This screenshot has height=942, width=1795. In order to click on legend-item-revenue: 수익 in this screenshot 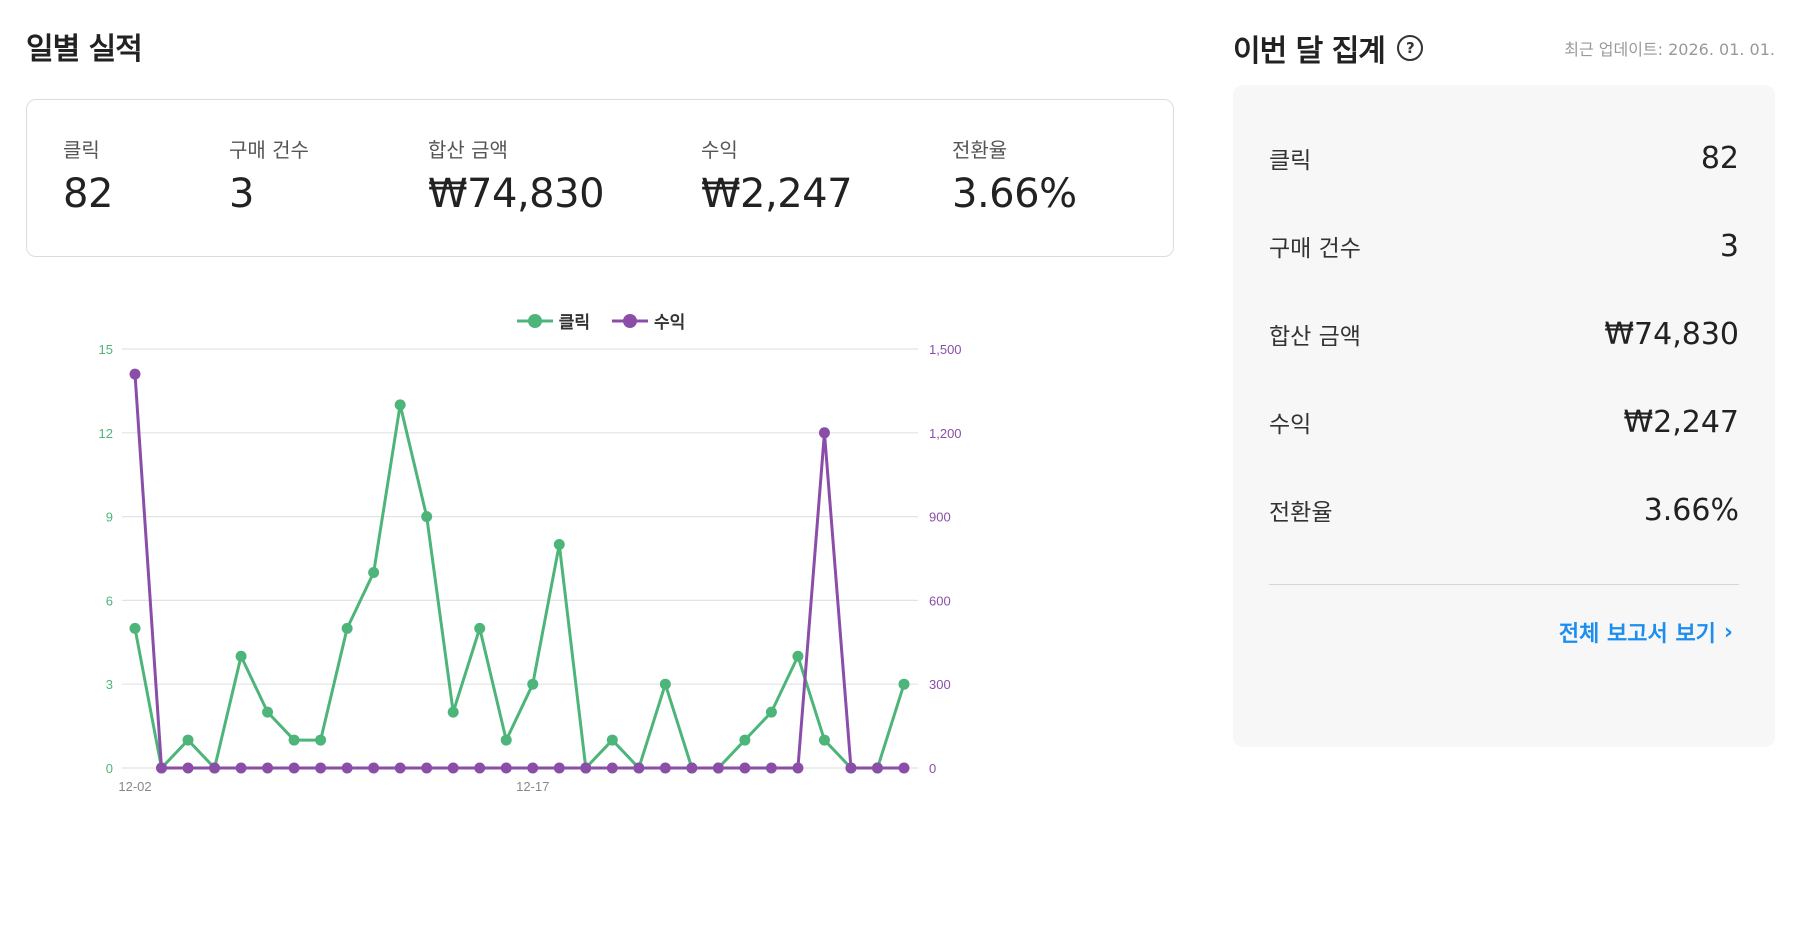, I will do `click(648, 320)`.